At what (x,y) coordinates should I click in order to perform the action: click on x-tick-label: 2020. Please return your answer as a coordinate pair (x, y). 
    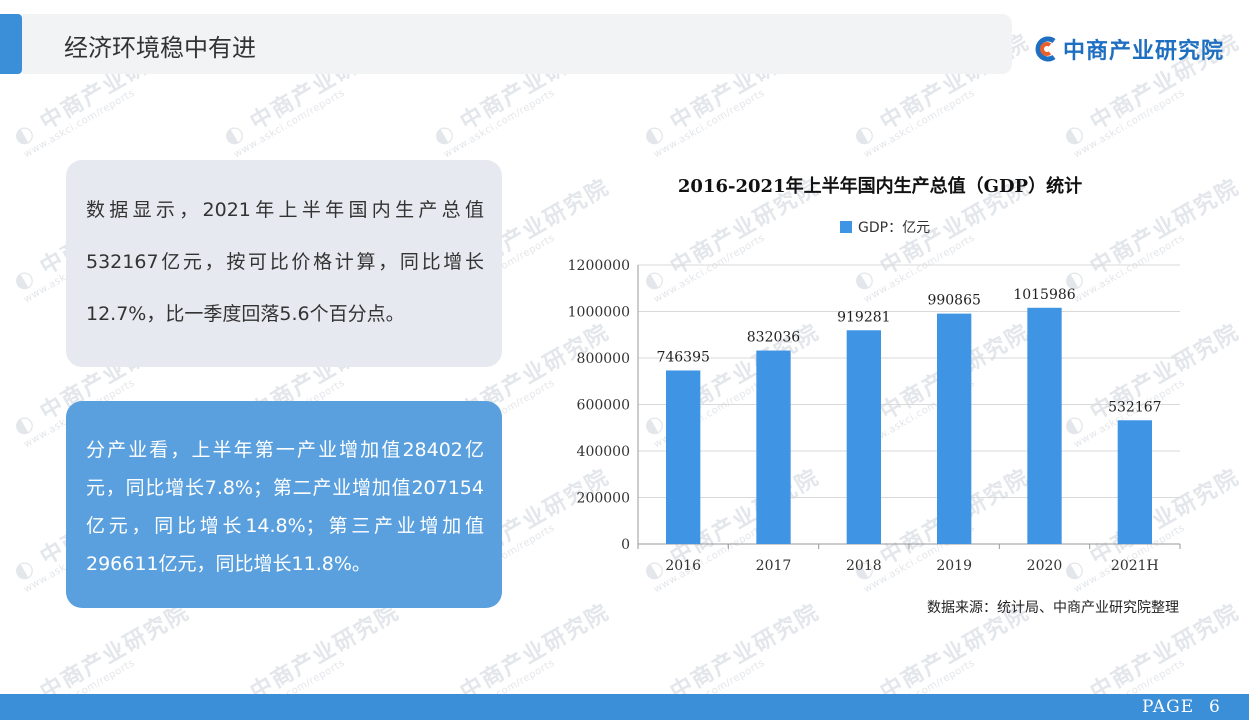
    Looking at the image, I should click on (1045, 566).